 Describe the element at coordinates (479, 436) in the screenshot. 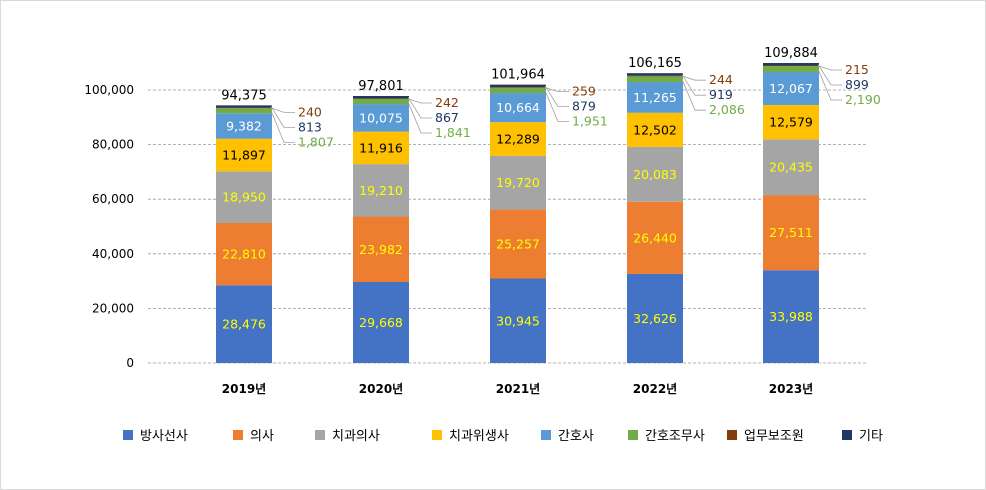

I see `legend-label: 치과위생사` at that location.